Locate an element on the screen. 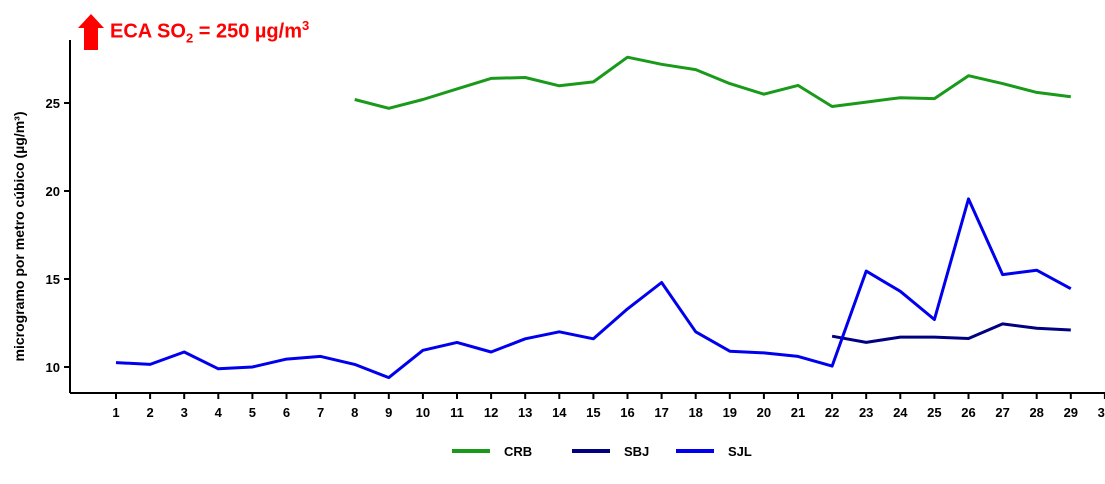  eca-label-prefix: ECA SO is located at coordinates (148, 31).